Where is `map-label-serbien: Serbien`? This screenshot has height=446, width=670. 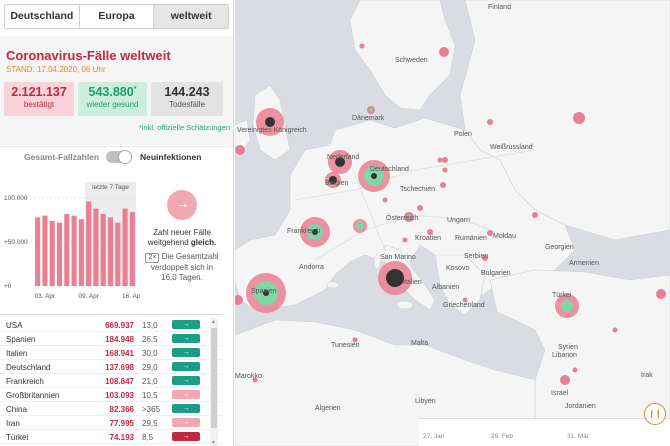
map-label-serbien: Serbien is located at coordinates (476, 256).